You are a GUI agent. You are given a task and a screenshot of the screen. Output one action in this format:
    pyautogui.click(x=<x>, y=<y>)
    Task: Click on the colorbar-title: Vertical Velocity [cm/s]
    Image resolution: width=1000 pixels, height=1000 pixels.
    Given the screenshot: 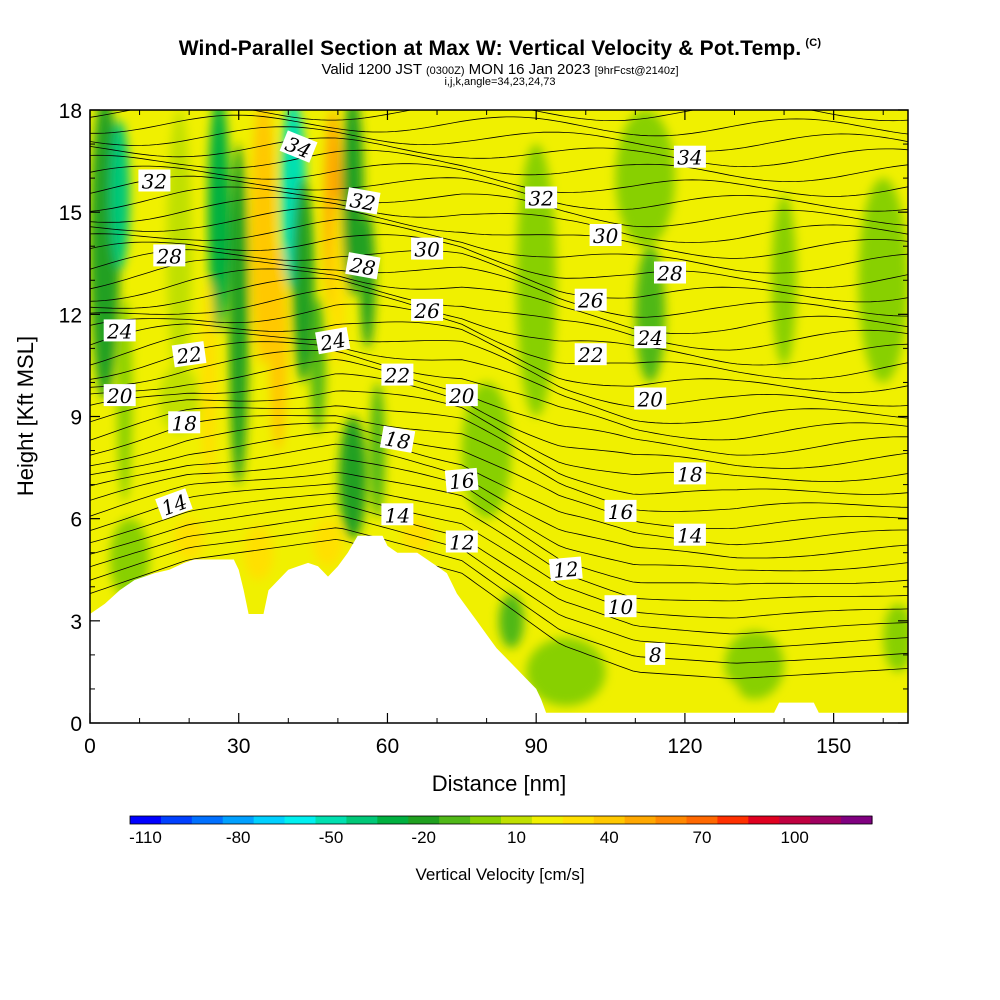 What is the action you would take?
    pyautogui.click(x=499, y=874)
    